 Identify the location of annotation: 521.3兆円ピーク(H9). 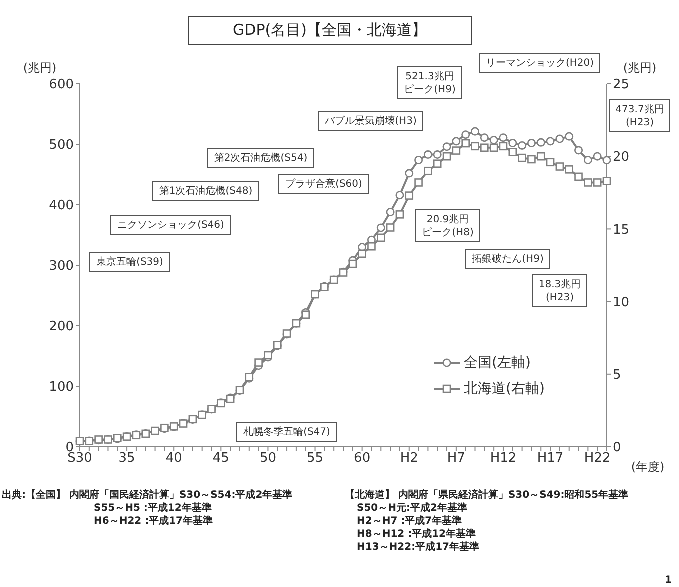
(430, 83).